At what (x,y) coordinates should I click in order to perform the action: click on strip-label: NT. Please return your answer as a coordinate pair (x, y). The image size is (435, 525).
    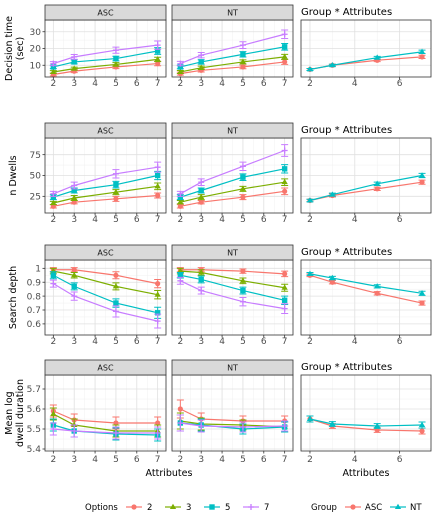
    Looking at the image, I should click on (232, 131).